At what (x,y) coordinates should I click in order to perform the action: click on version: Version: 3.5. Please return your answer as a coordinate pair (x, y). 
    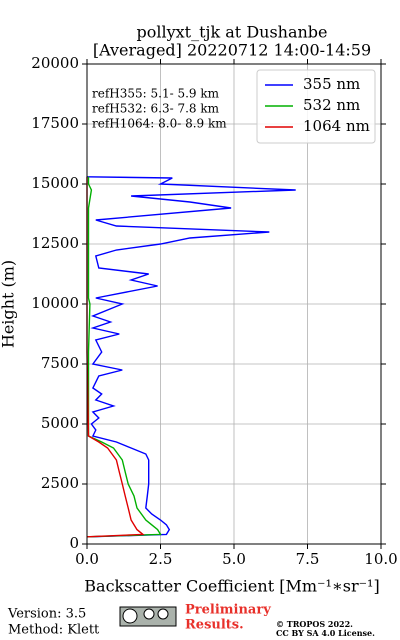
    Looking at the image, I should click on (46, 614).